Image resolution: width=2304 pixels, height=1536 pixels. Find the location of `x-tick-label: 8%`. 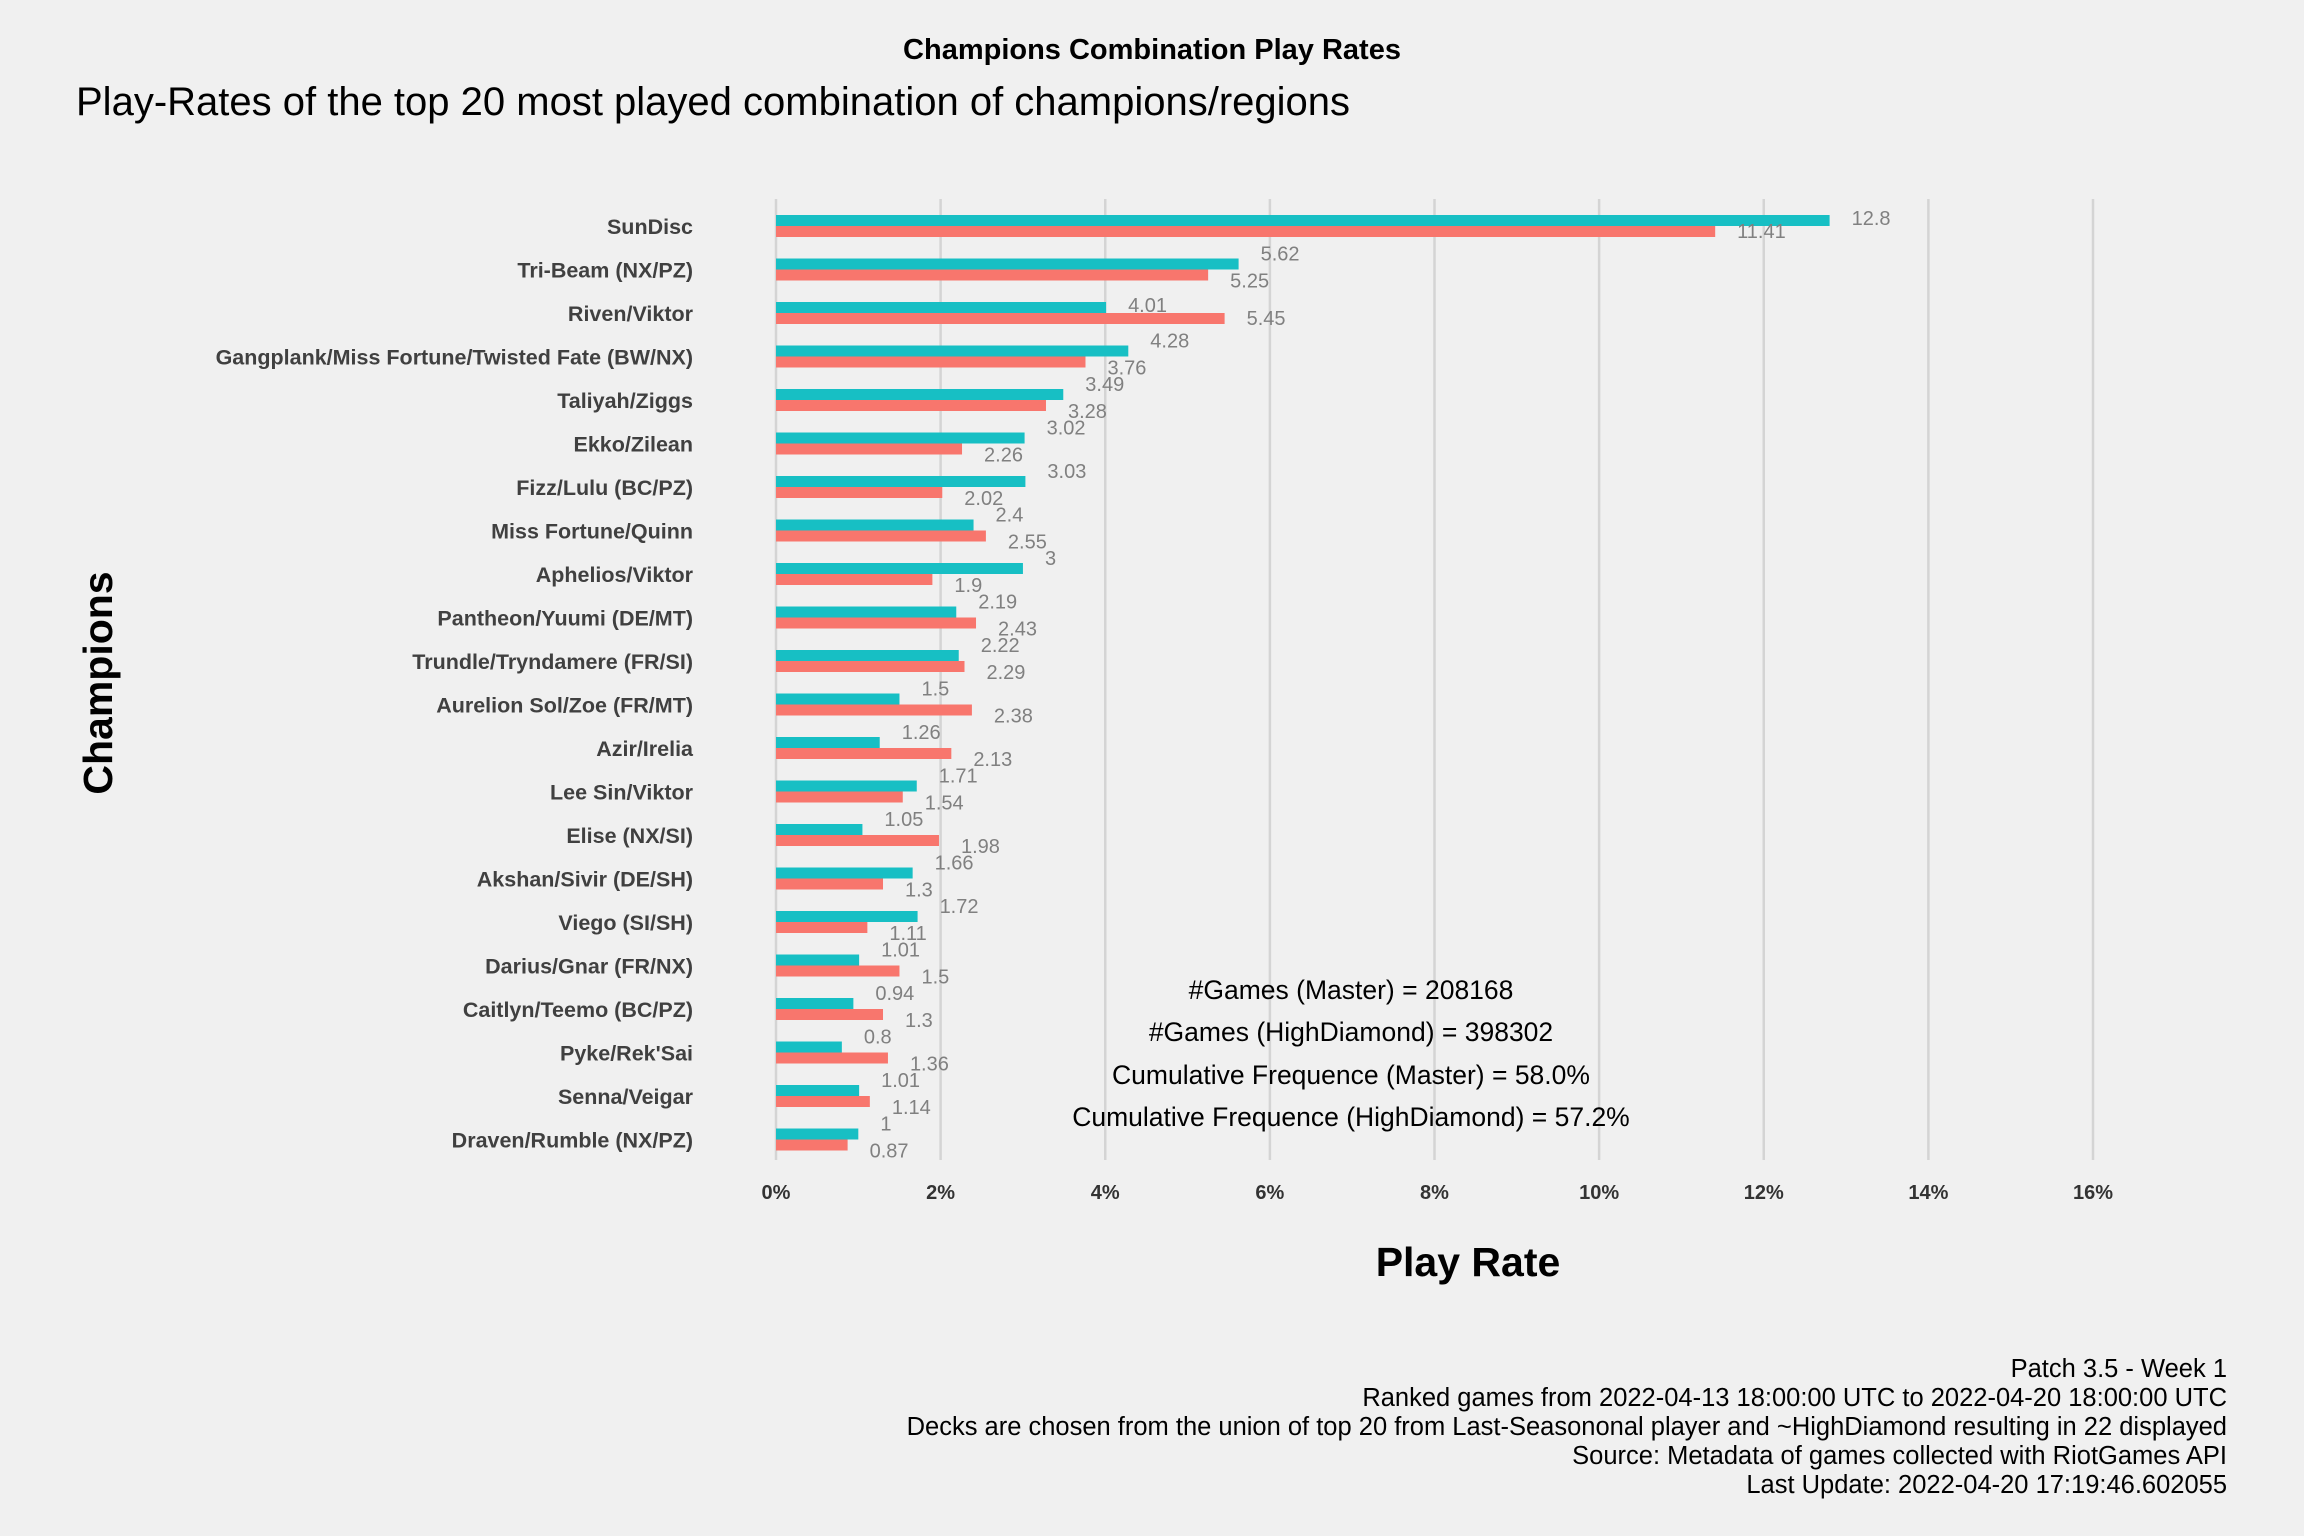

x-tick-label: 8% is located at coordinates (1434, 1193).